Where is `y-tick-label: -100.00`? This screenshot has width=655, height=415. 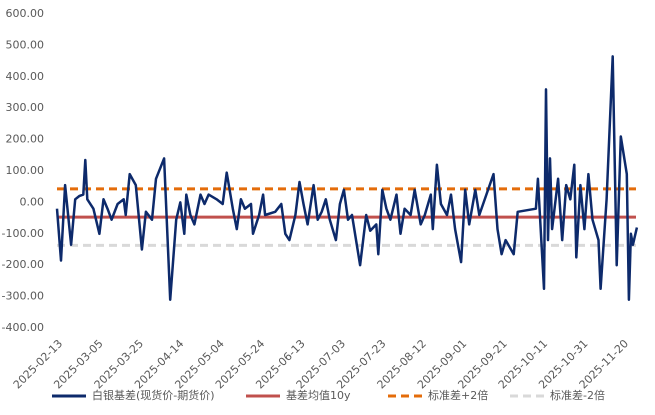 y-tick-label: -100.00 is located at coordinates (23, 233).